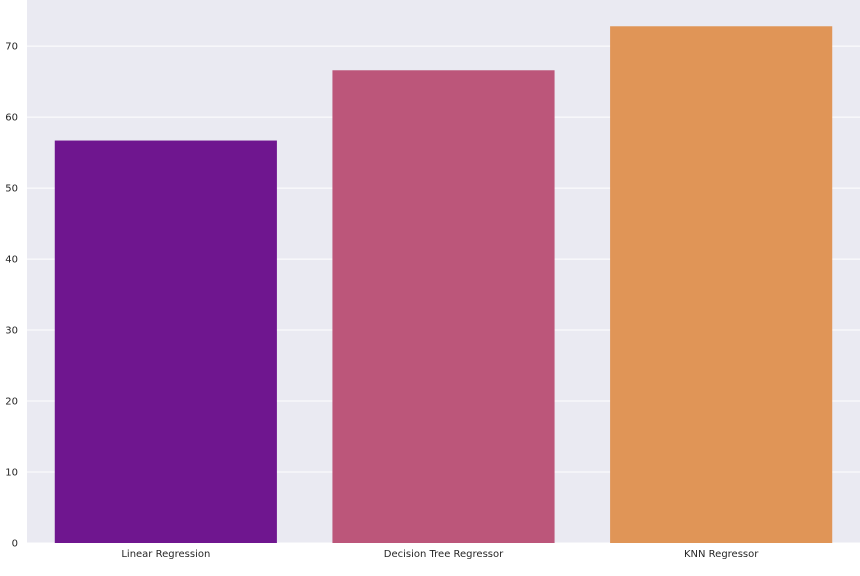 The width and height of the screenshot is (860, 576). I want to click on y-axis-ticks: 0 10 20 30 40 50 60 70, so click(11, 296).